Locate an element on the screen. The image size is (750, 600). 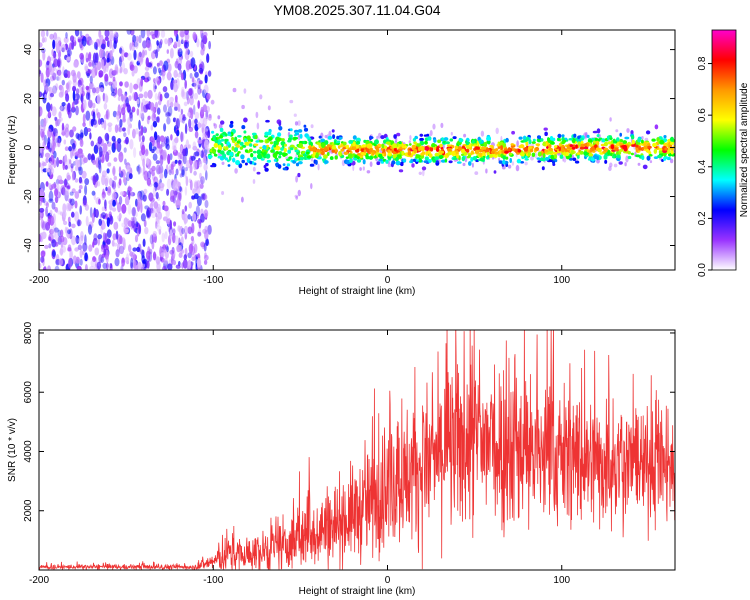
snr-x-tick-label: 0 is located at coordinates (388, 580).